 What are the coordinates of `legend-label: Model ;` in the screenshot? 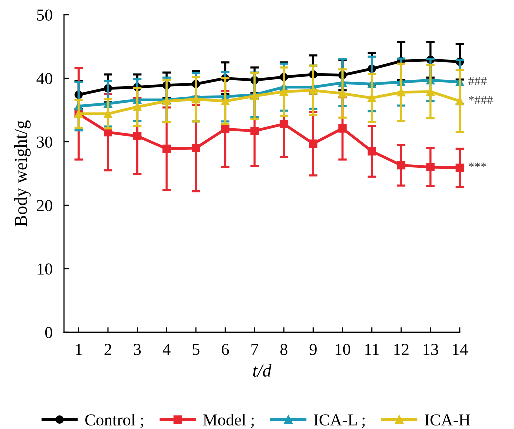 It's located at (228, 421).